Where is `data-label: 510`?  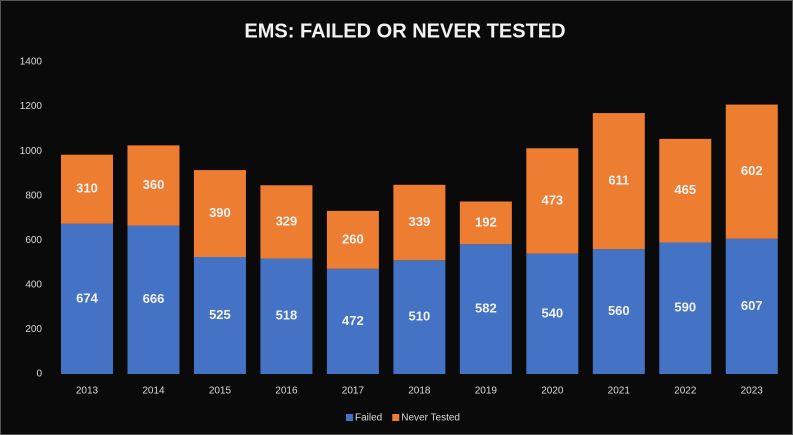
data-label: 510 is located at coordinates (420, 316).